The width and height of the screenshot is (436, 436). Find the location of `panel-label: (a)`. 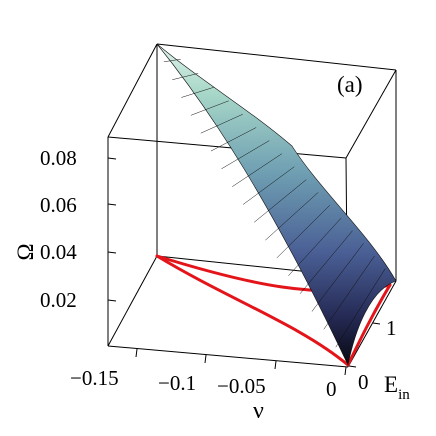

panel-label: (a) is located at coordinates (350, 84).